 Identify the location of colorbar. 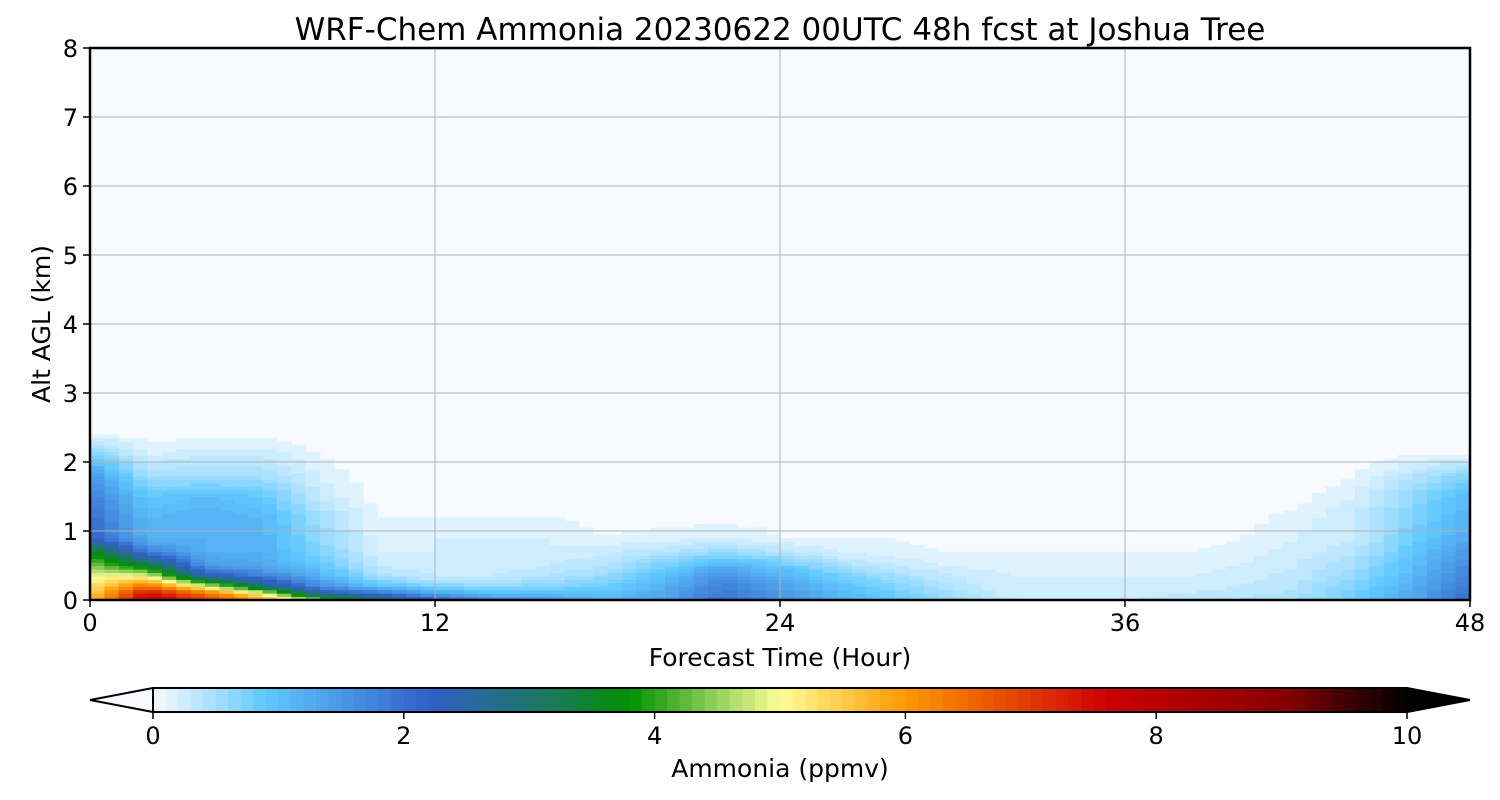
(780, 700).